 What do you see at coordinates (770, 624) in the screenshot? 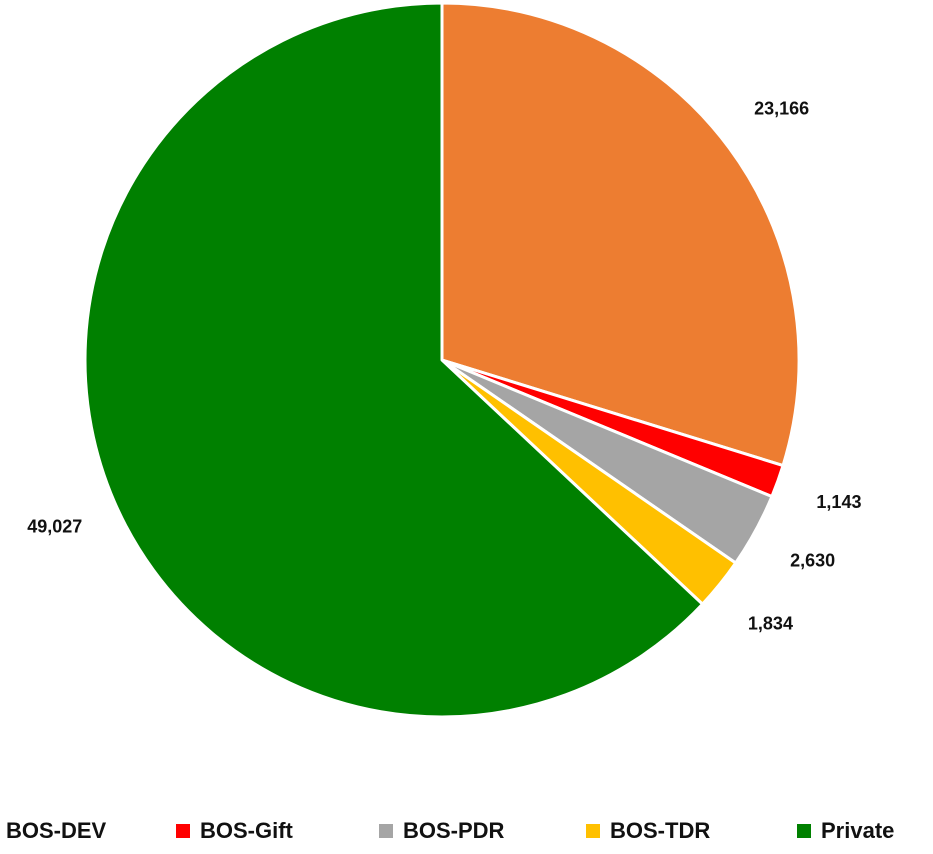
I see `data-label: 1,834` at bounding box center [770, 624].